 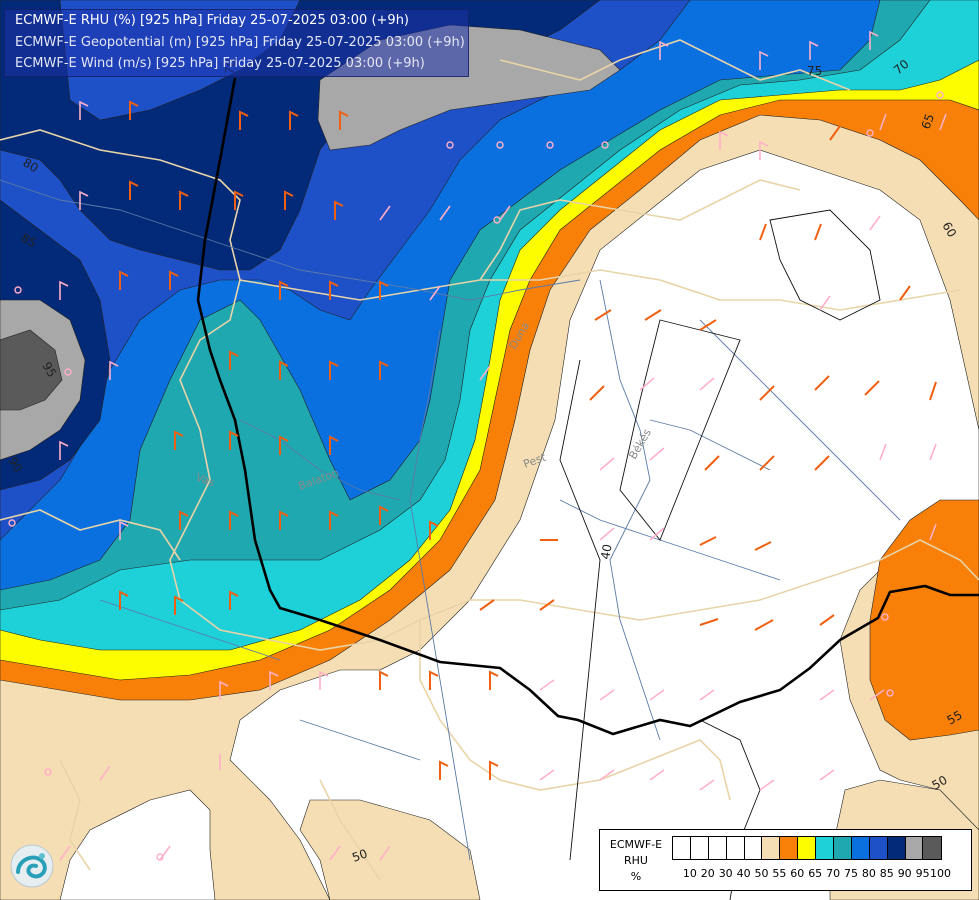 What do you see at coordinates (390, 849) in the screenshot?
I see `rhu-band-50-south` at bounding box center [390, 849].